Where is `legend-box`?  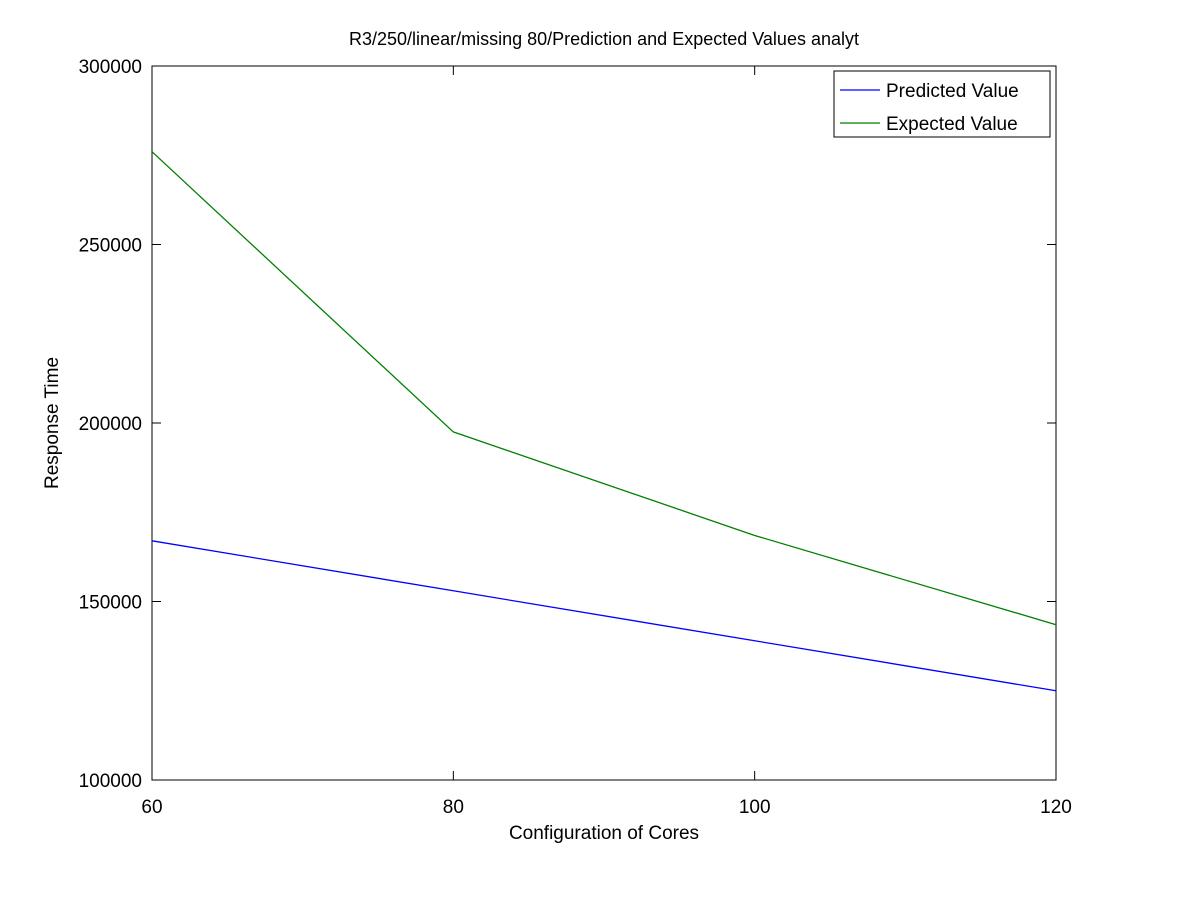 legend-box is located at coordinates (942, 104).